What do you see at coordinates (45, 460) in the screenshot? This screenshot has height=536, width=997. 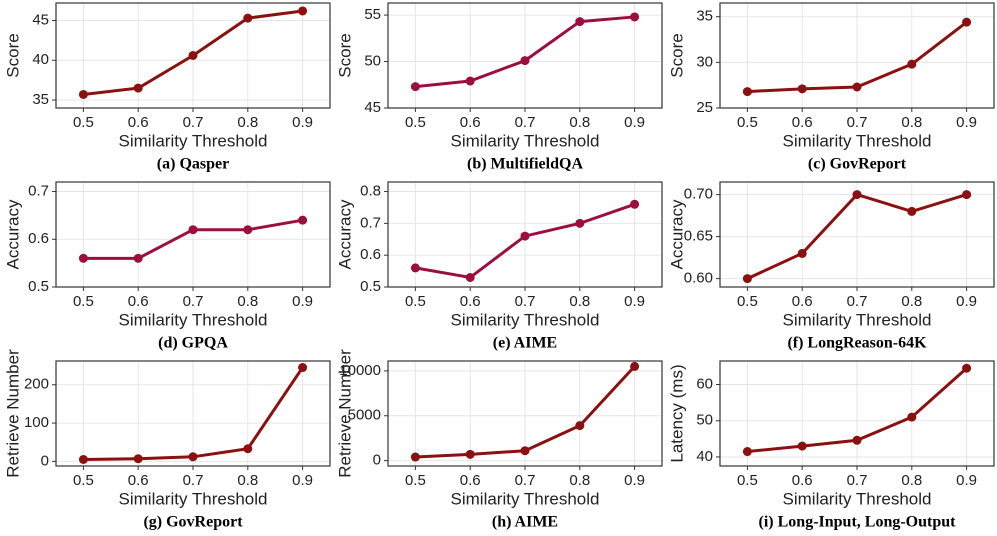 I see `y-tick-label: 0` at bounding box center [45, 460].